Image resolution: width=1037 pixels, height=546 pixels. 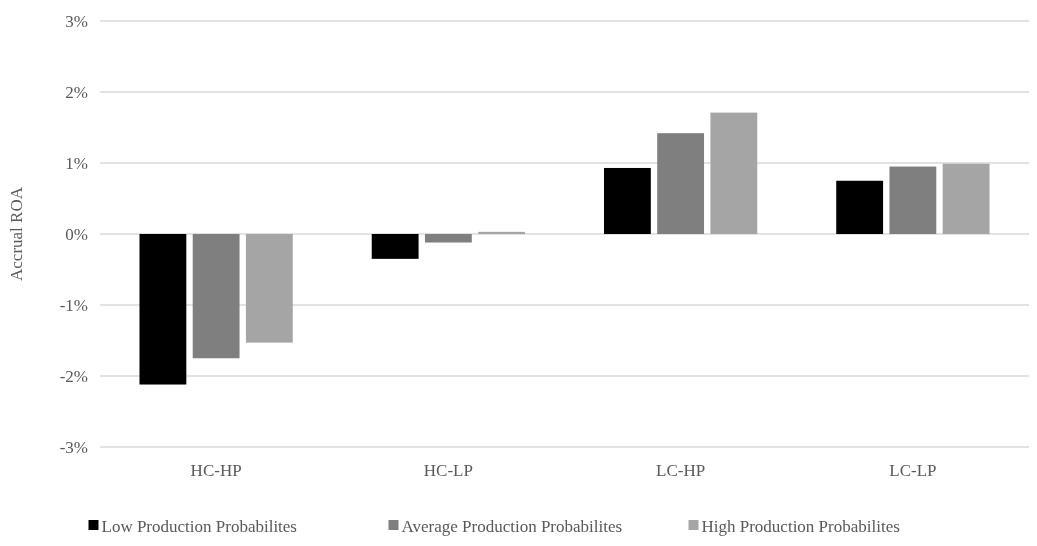 What do you see at coordinates (73, 305) in the screenshot?
I see `y-tick-label: -1%` at bounding box center [73, 305].